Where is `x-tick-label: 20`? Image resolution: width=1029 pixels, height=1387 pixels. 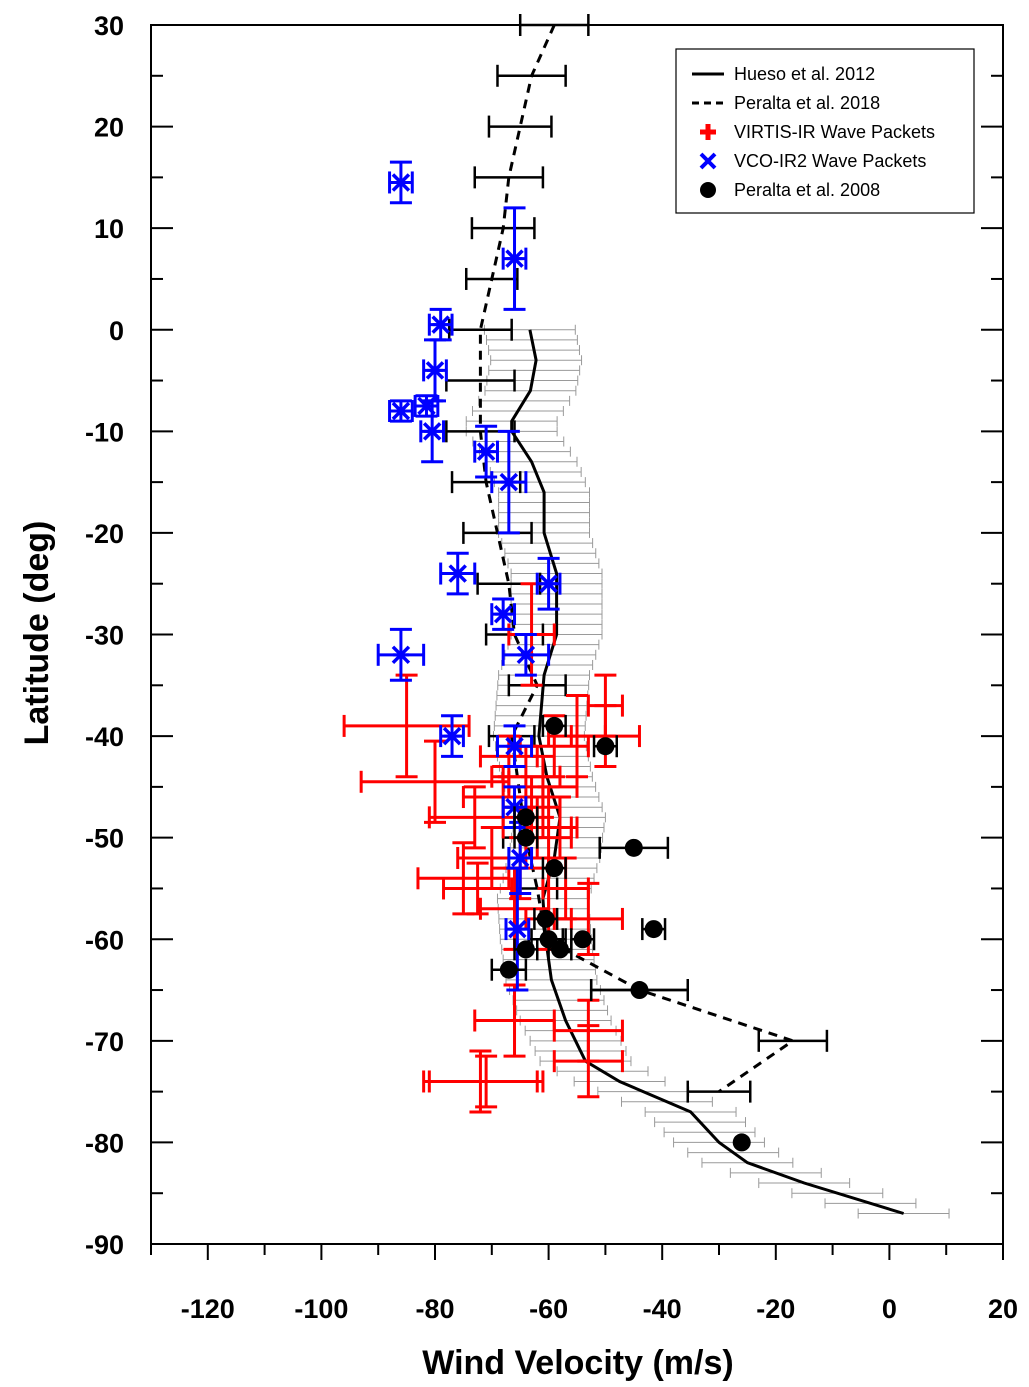
x-tick-label: 20 is located at coordinates (1003, 1309).